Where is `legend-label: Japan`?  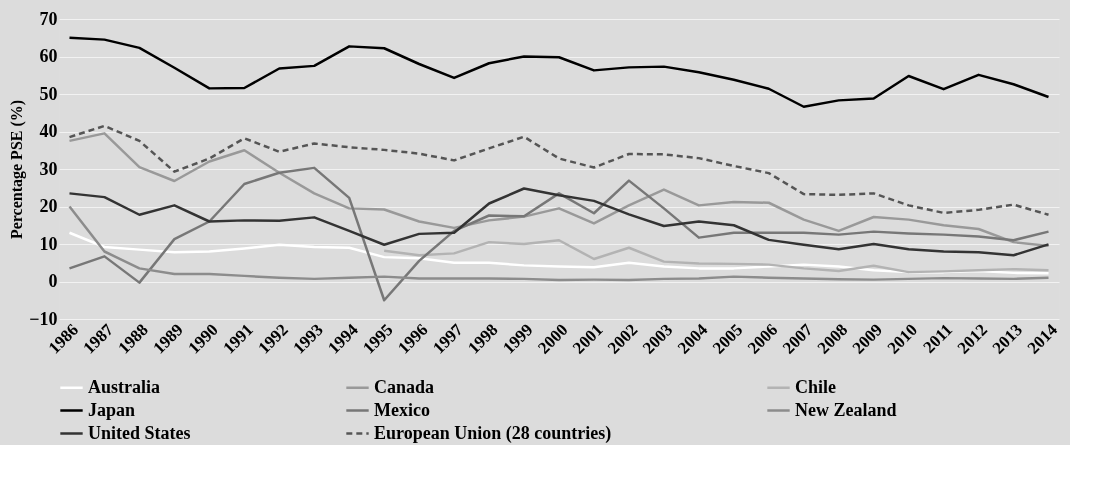
legend-label: Japan is located at coordinates (112, 409).